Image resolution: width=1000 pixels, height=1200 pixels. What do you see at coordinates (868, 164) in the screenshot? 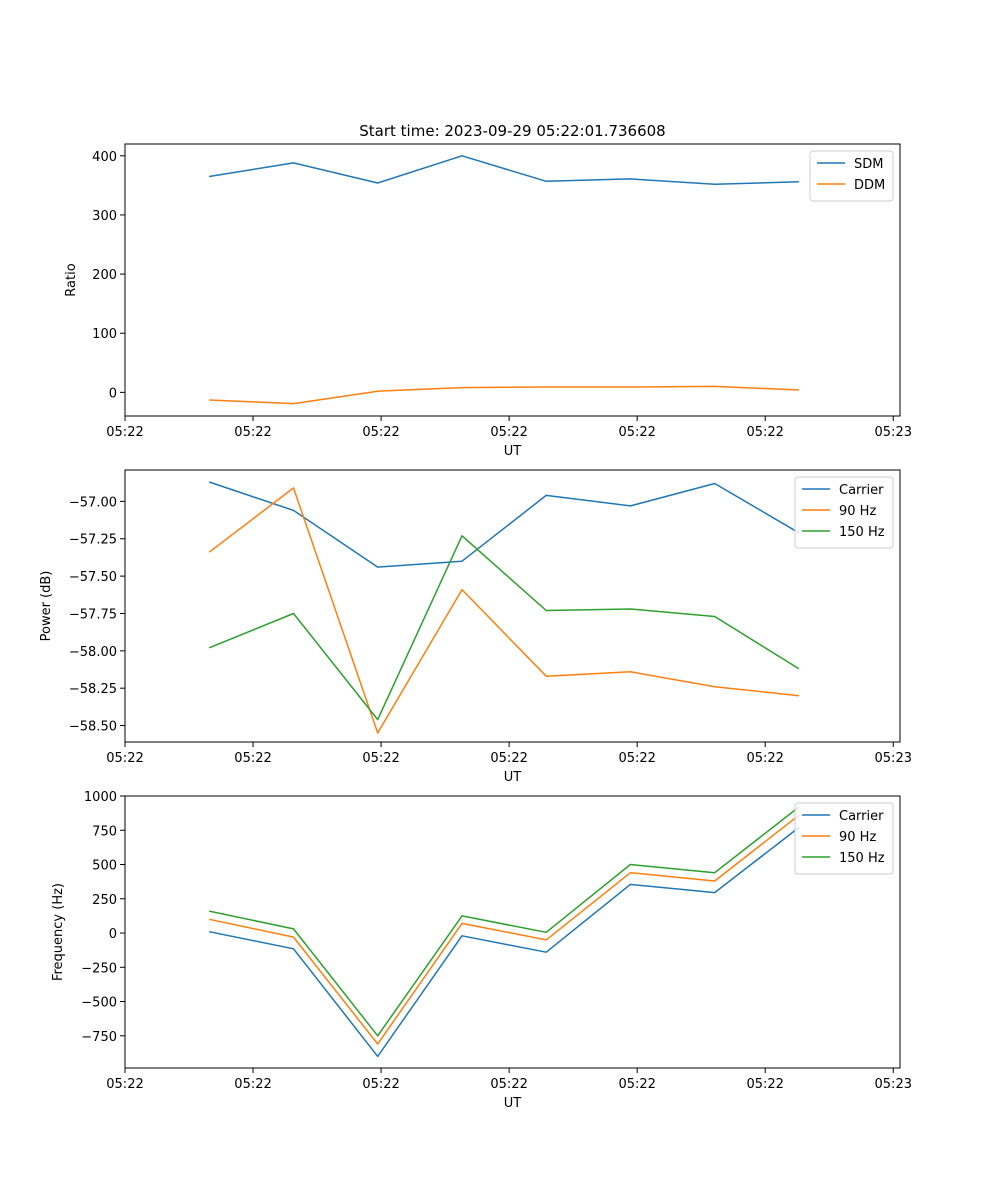
I see `legend-label: SDM` at bounding box center [868, 164].